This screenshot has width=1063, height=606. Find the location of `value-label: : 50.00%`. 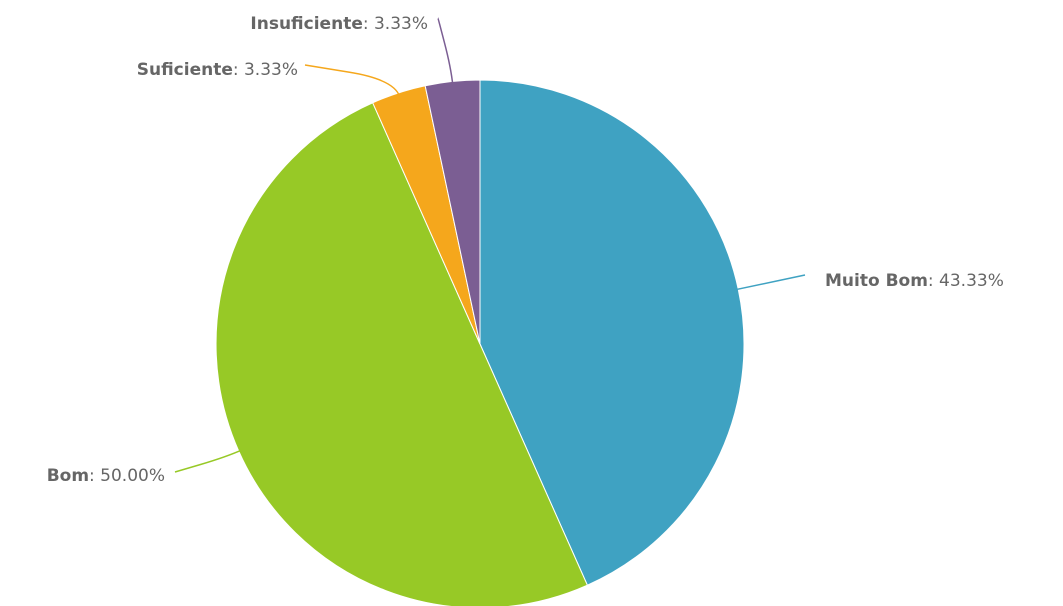

value-label: : 50.00% is located at coordinates (127, 476).